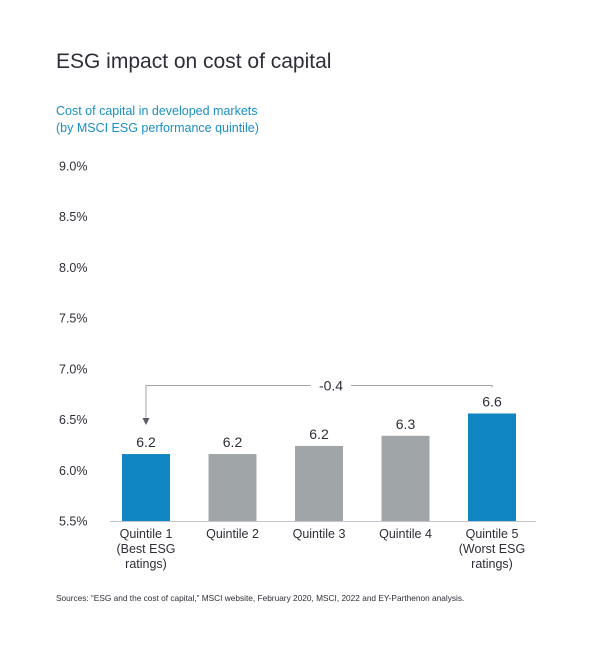  What do you see at coordinates (73, 319) in the screenshot?
I see `y-tick-label: 7.5%` at bounding box center [73, 319].